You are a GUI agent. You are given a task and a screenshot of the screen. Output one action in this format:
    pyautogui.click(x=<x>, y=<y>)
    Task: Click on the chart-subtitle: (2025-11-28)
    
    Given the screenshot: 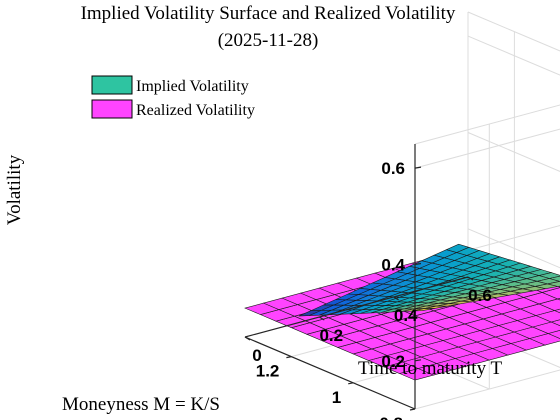 What is the action you would take?
    pyautogui.click(x=268, y=40)
    